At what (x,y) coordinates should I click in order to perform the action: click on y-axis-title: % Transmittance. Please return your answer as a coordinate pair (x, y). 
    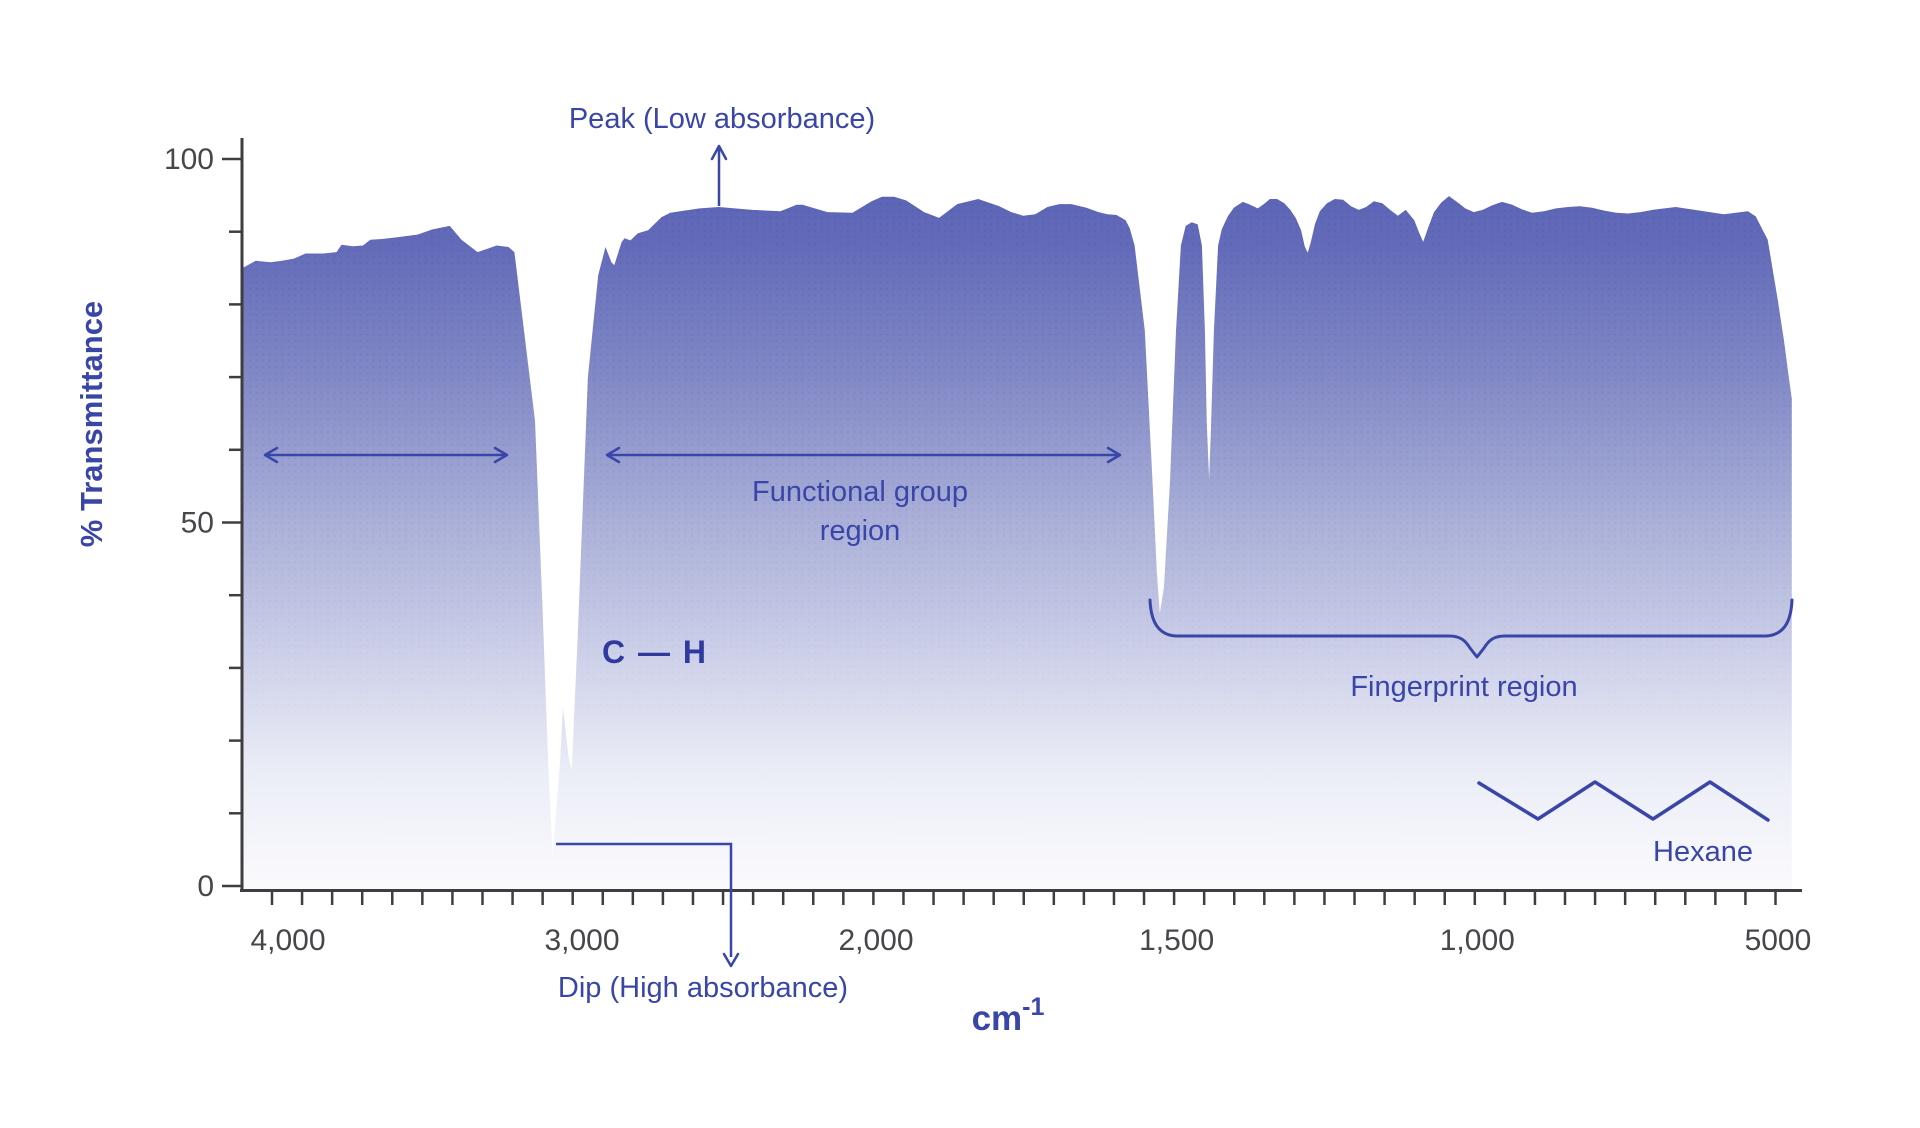
    Looking at the image, I should click on (91, 424).